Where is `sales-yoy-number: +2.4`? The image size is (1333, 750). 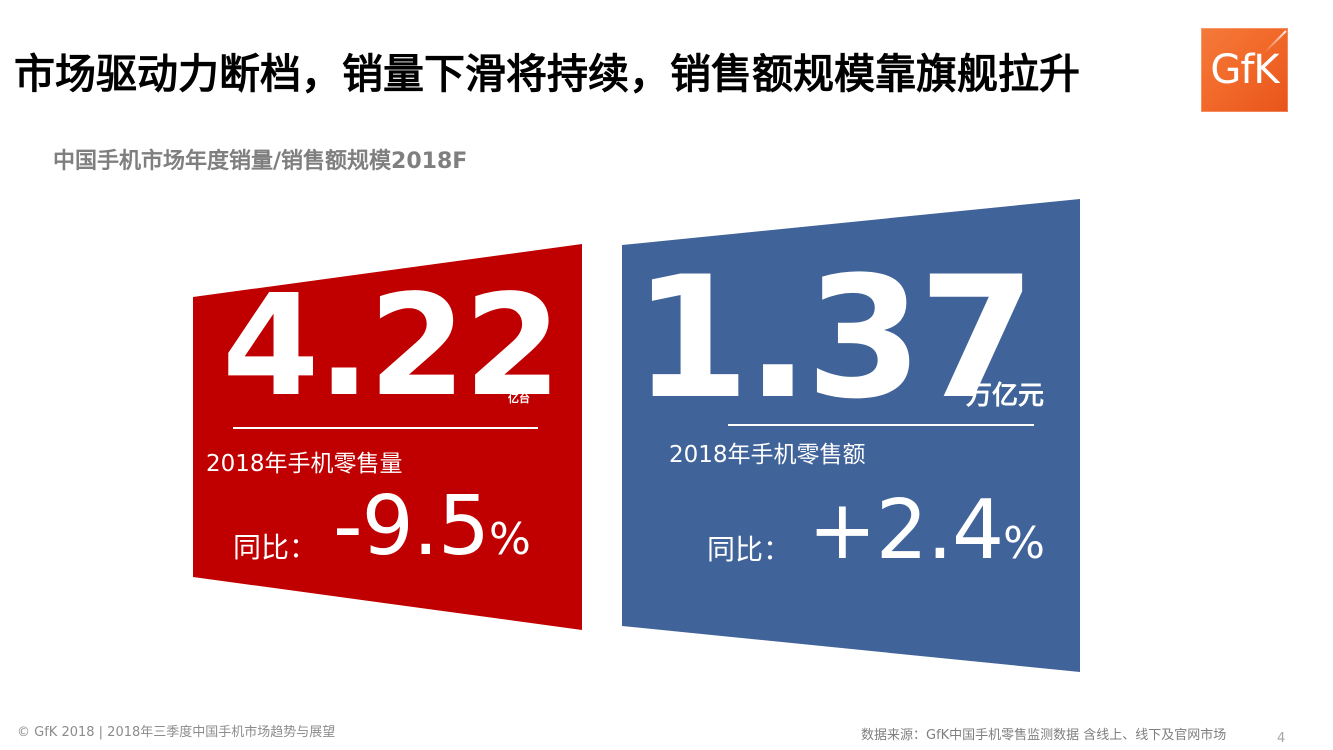 sales-yoy-number: +2.4 is located at coordinates (906, 530).